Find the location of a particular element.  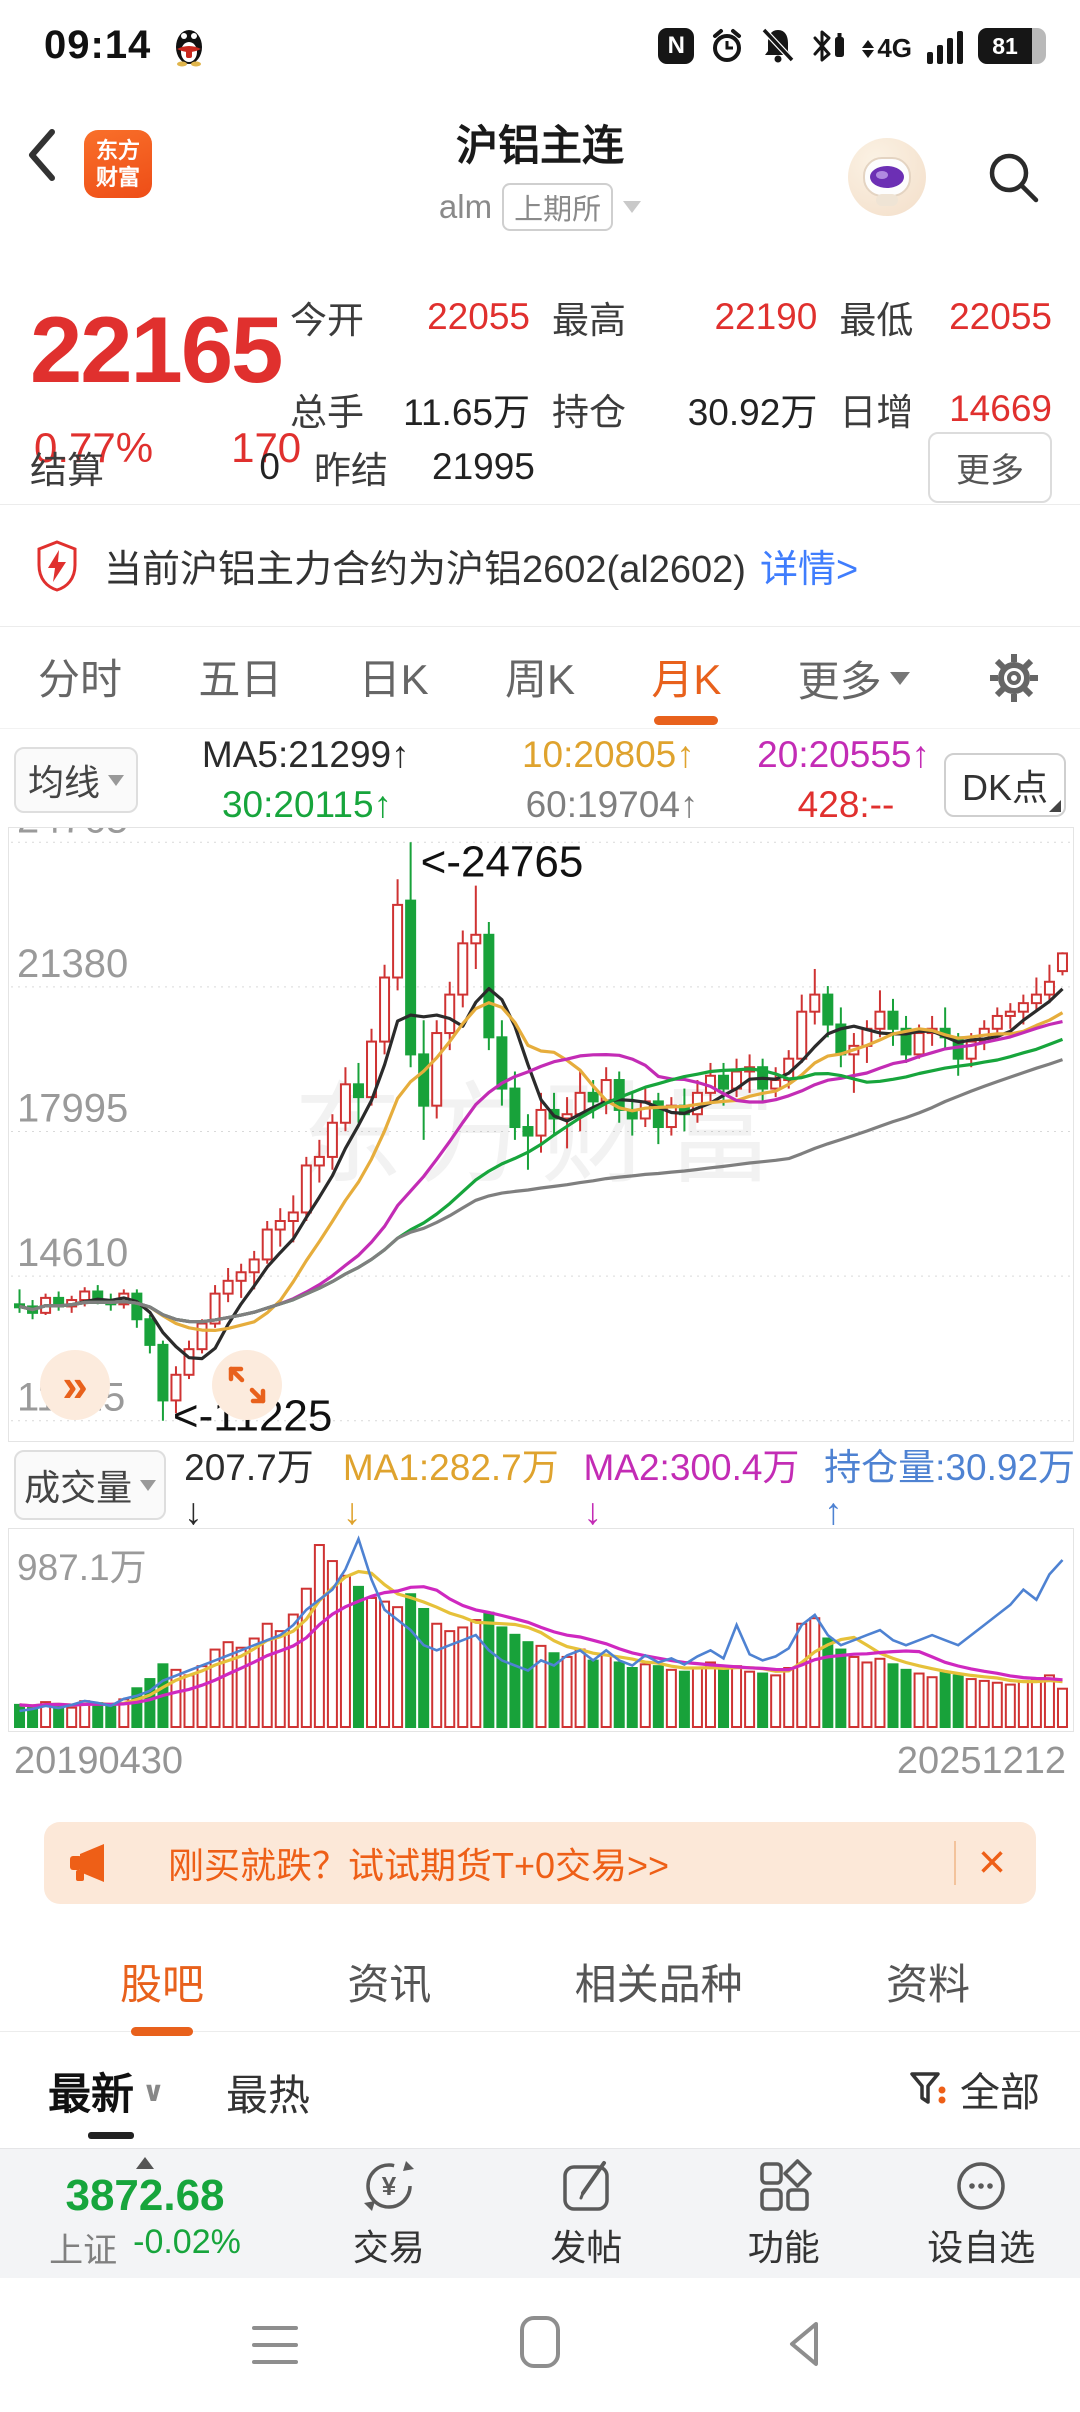

prev-settle-value: 21995 is located at coordinates (483, 466).